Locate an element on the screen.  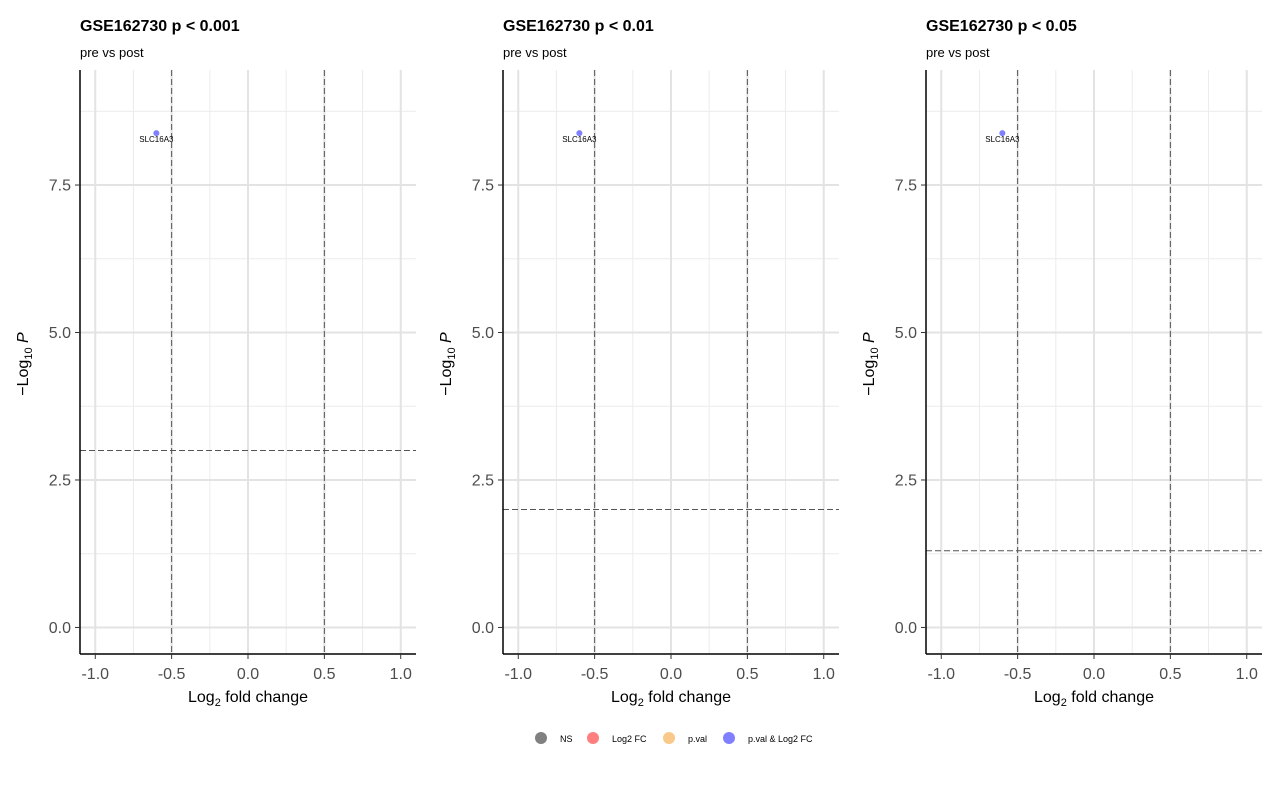
chart-legend: NS Log2 FC p.val p.val & Log2 FC is located at coordinates (674, 738).